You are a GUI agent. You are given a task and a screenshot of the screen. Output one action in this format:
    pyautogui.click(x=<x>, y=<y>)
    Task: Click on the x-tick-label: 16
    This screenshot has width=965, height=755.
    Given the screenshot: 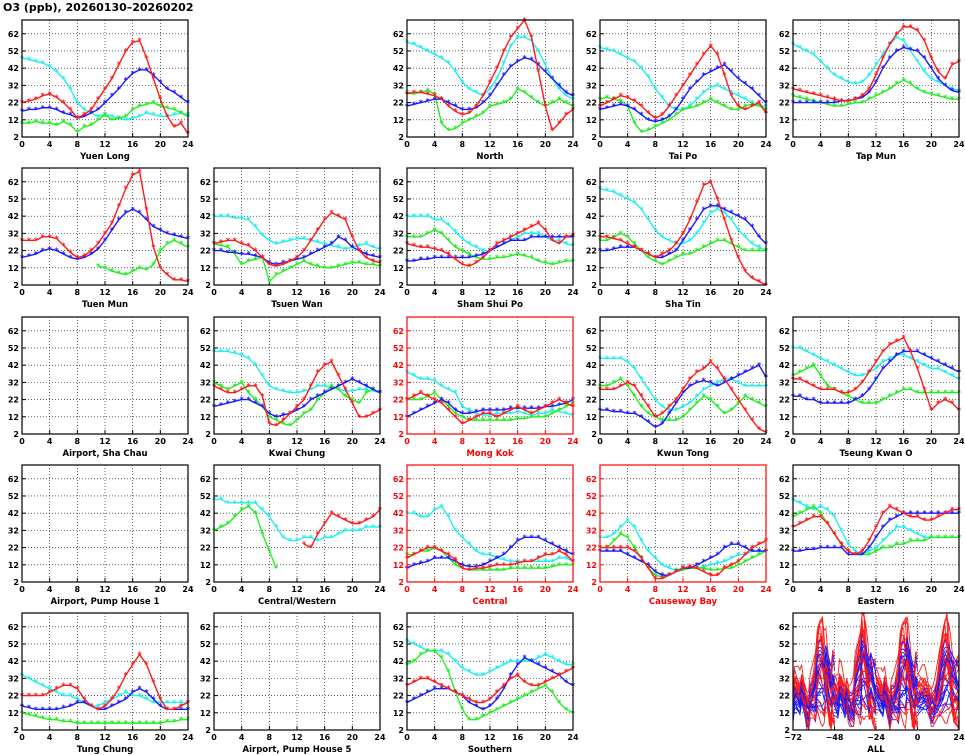 What is the action you would take?
    pyautogui.click(x=518, y=441)
    